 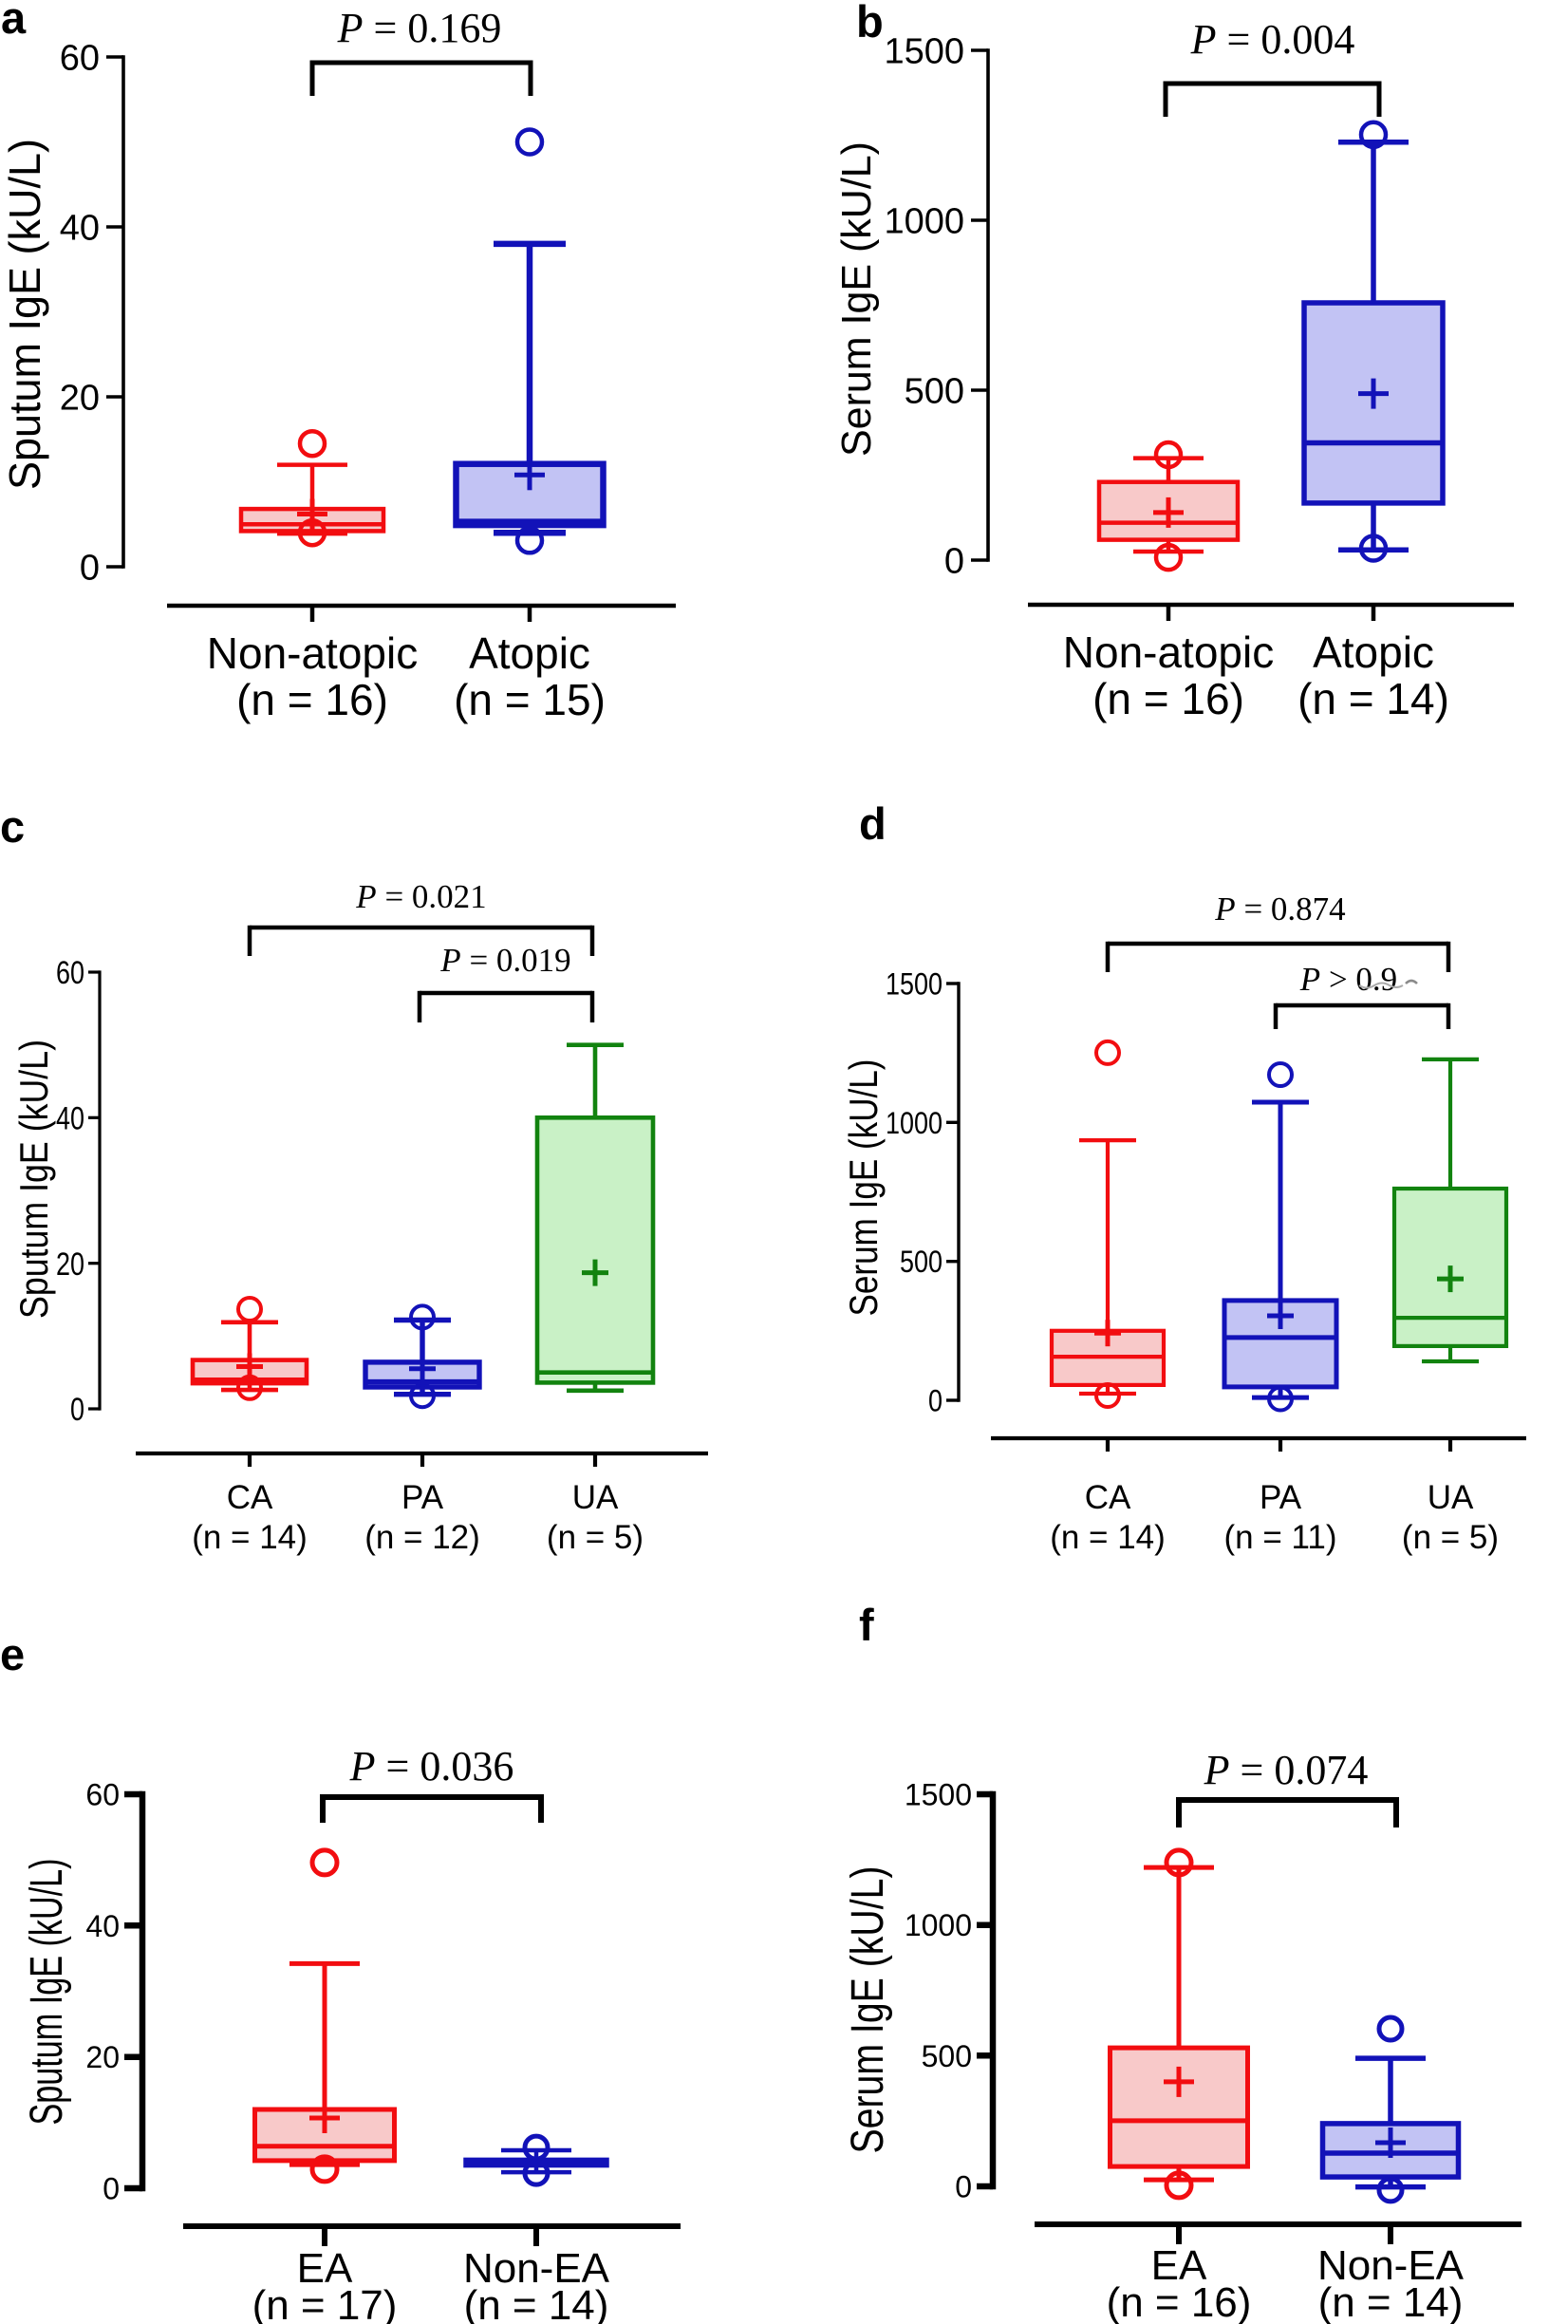 What do you see at coordinates (505, 960) in the screenshot?
I see `svg-text: P = 0.019` at bounding box center [505, 960].